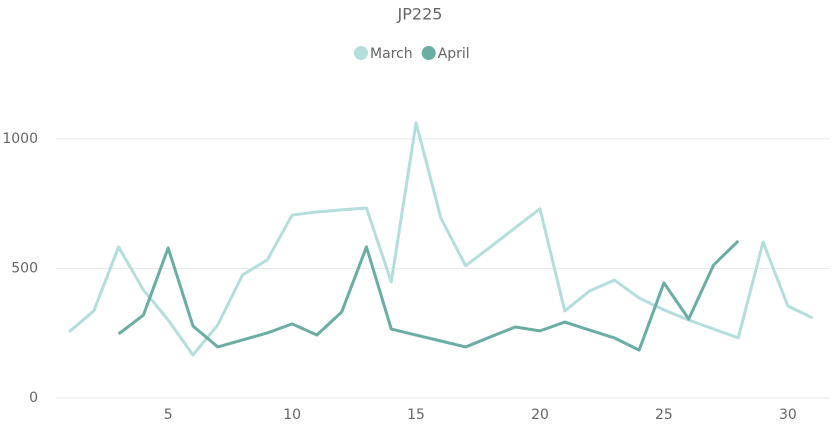  Describe the element at coordinates (168, 415) in the screenshot. I see `x-tick-label: 5` at that location.